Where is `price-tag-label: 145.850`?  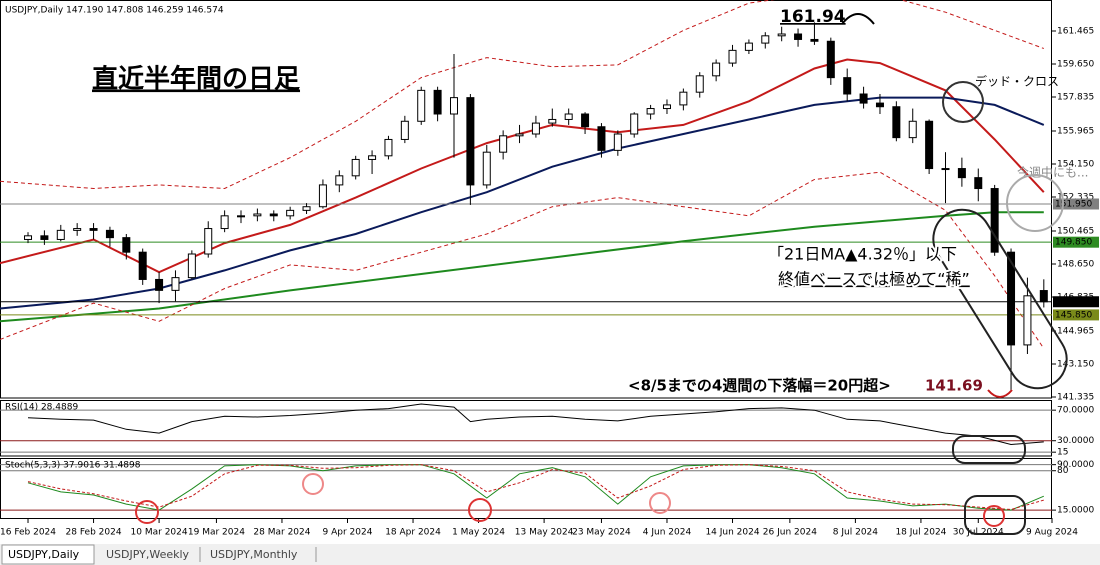
price-tag-label: 145.850 is located at coordinates (1073, 315).